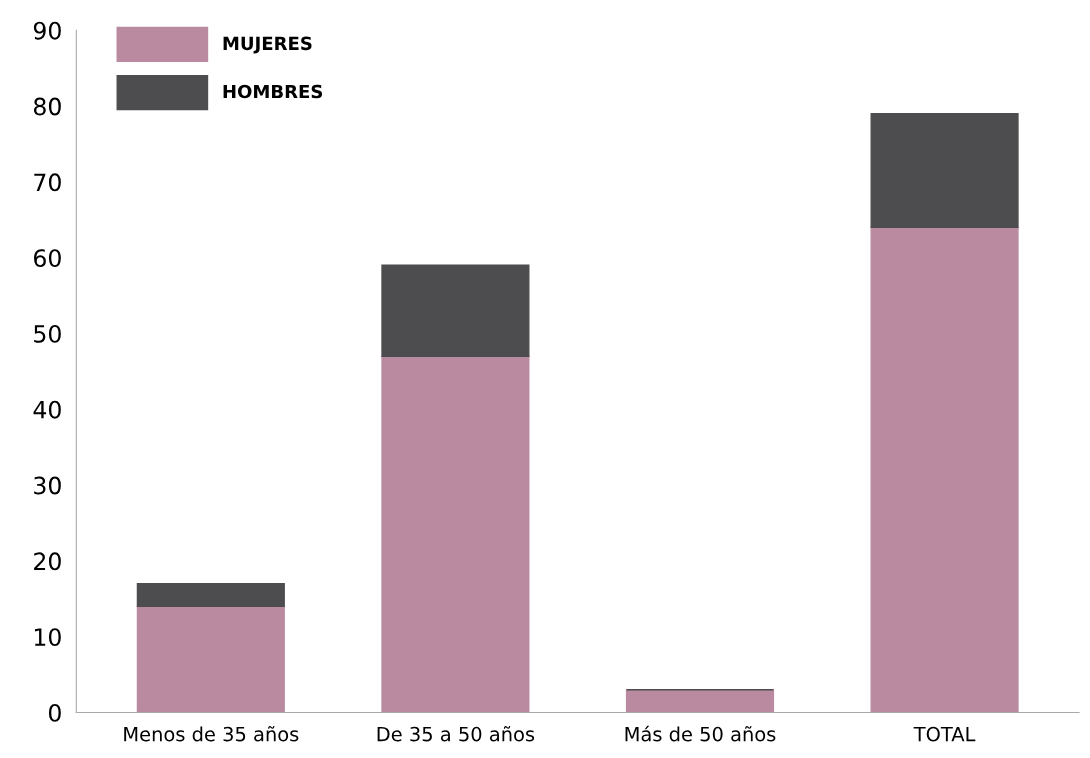 This screenshot has width=1090, height=758. What do you see at coordinates (47, 409) in the screenshot?
I see `y-tick-label: 40` at bounding box center [47, 409].